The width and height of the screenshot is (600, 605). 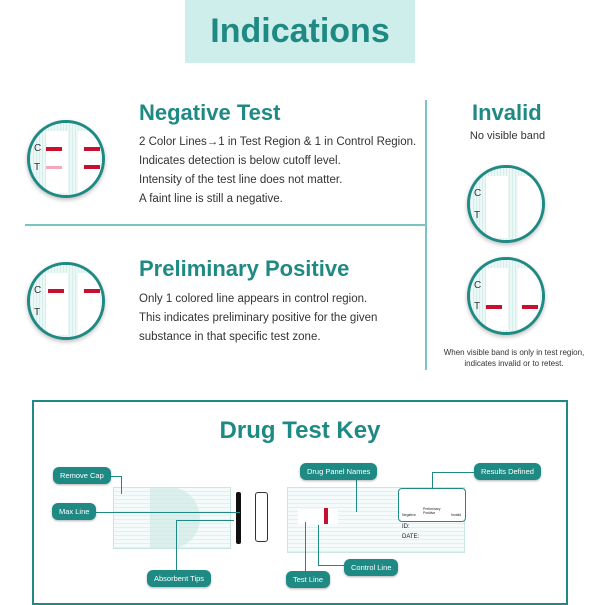 What do you see at coordinates (506, 204) in the screenshot?
I see `invalid-no-band-illustration: C T` at bounding box center [506, 204].